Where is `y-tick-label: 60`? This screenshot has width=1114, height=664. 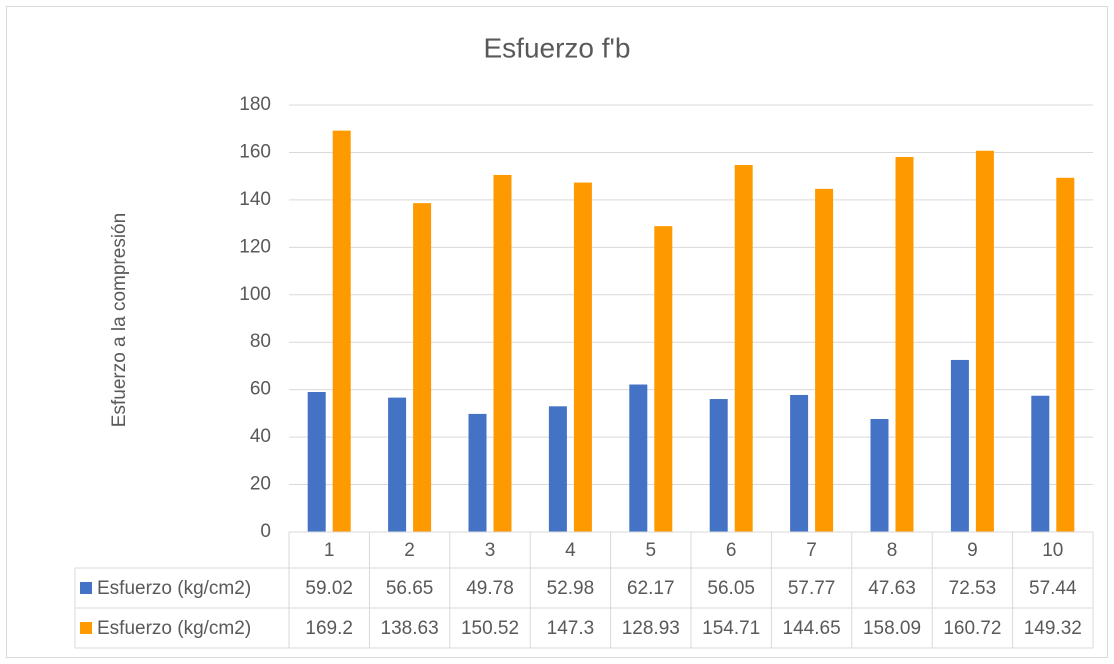
y-tick-label: 60 is located at coordinates (260, 389).